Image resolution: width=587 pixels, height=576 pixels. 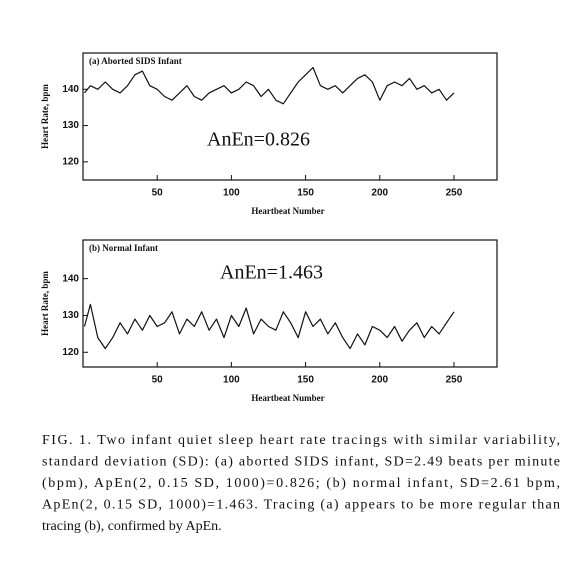 I want to click on annotation: AnEn=1.463, so click(x=271, y=273).